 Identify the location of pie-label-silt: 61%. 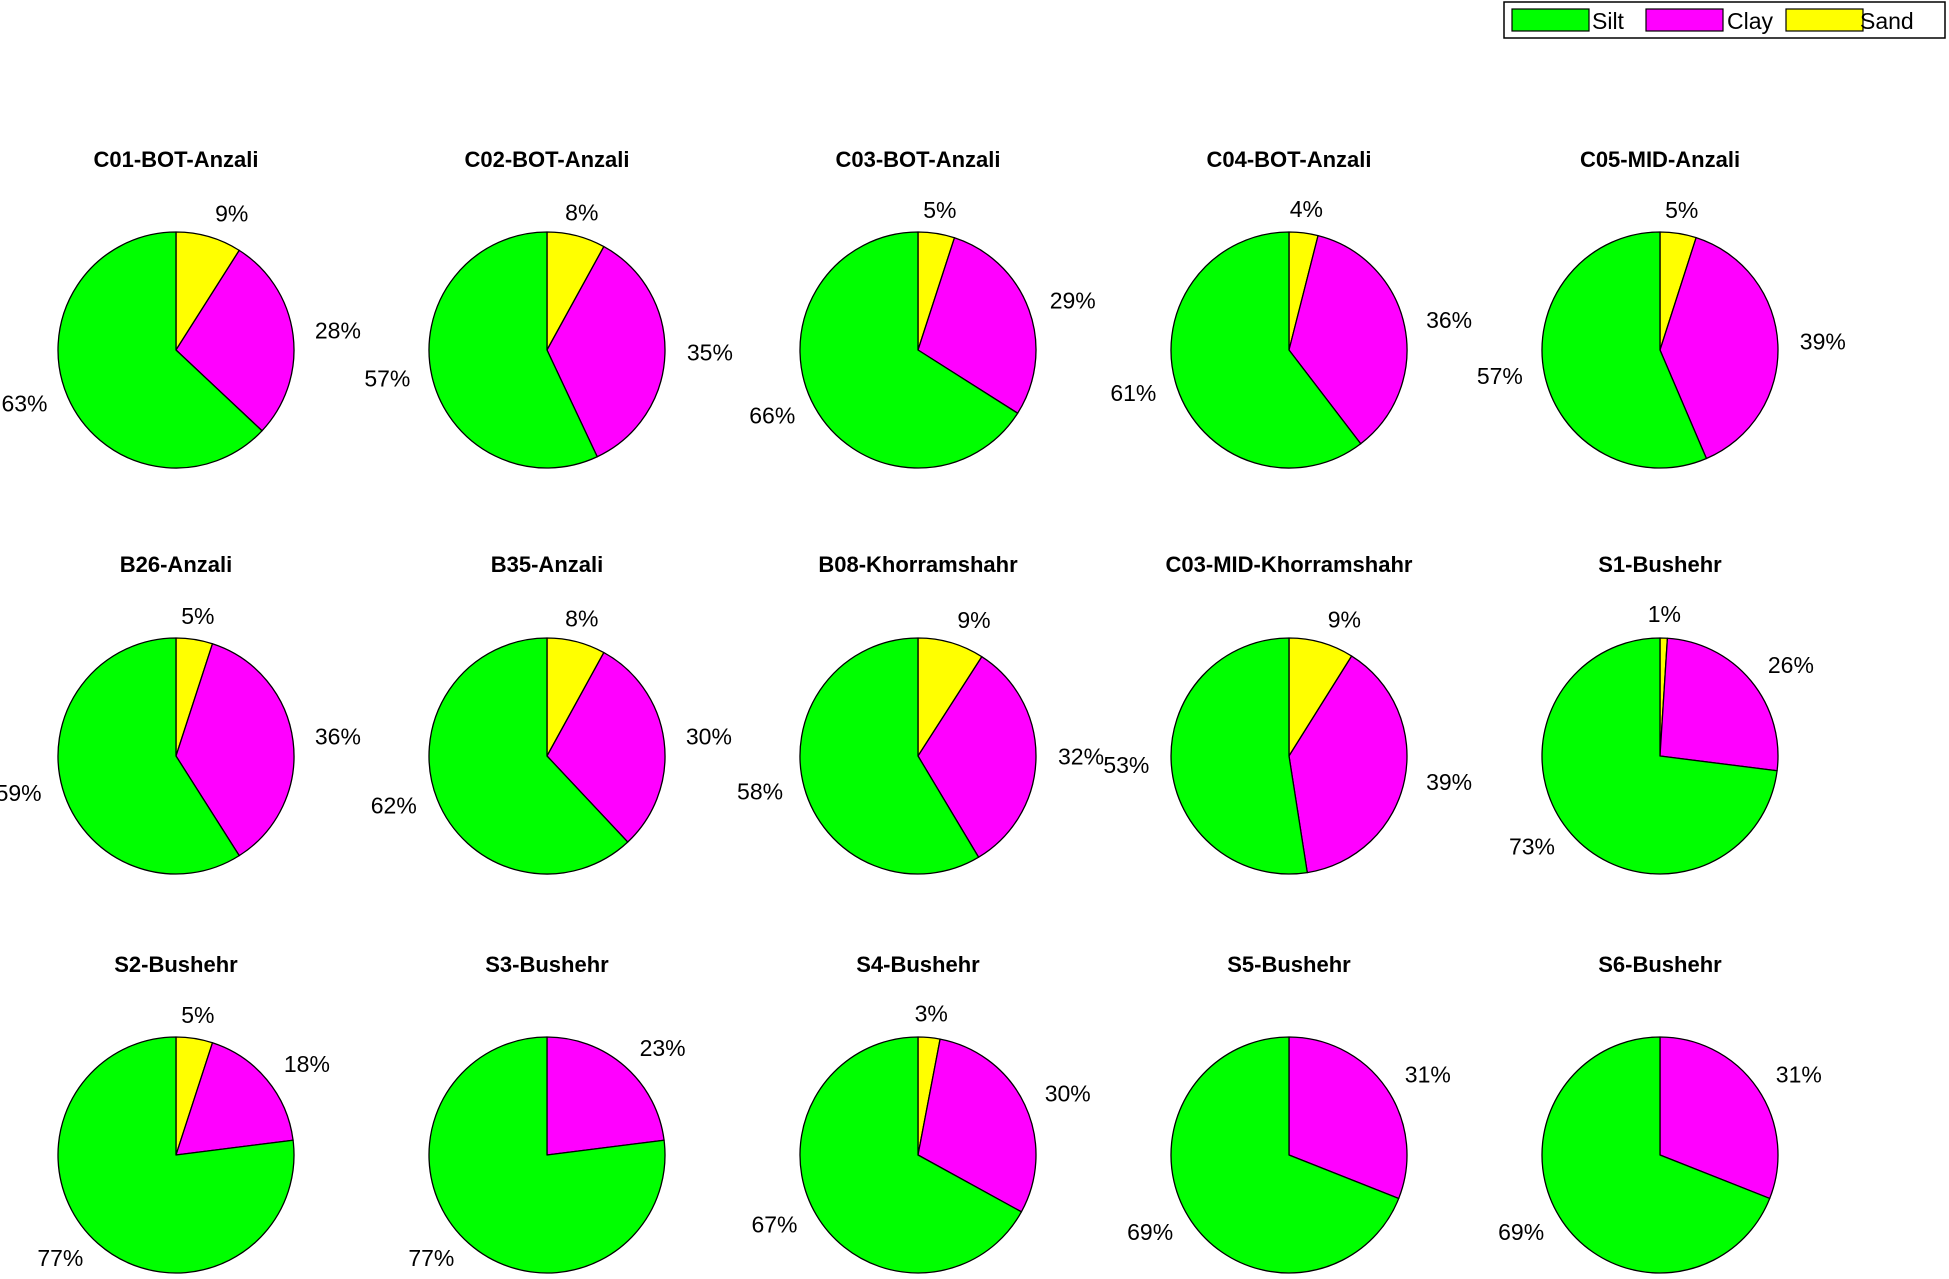
(1133, 393).